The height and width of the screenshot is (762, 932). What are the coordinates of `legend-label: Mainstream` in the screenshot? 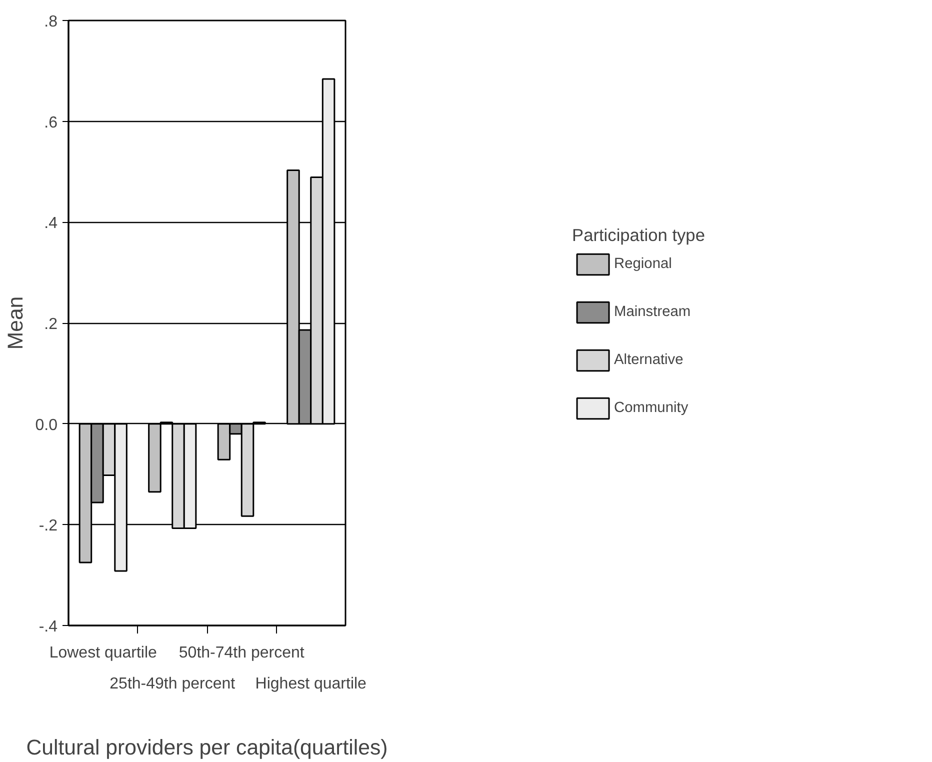 It's located at (652, 312).